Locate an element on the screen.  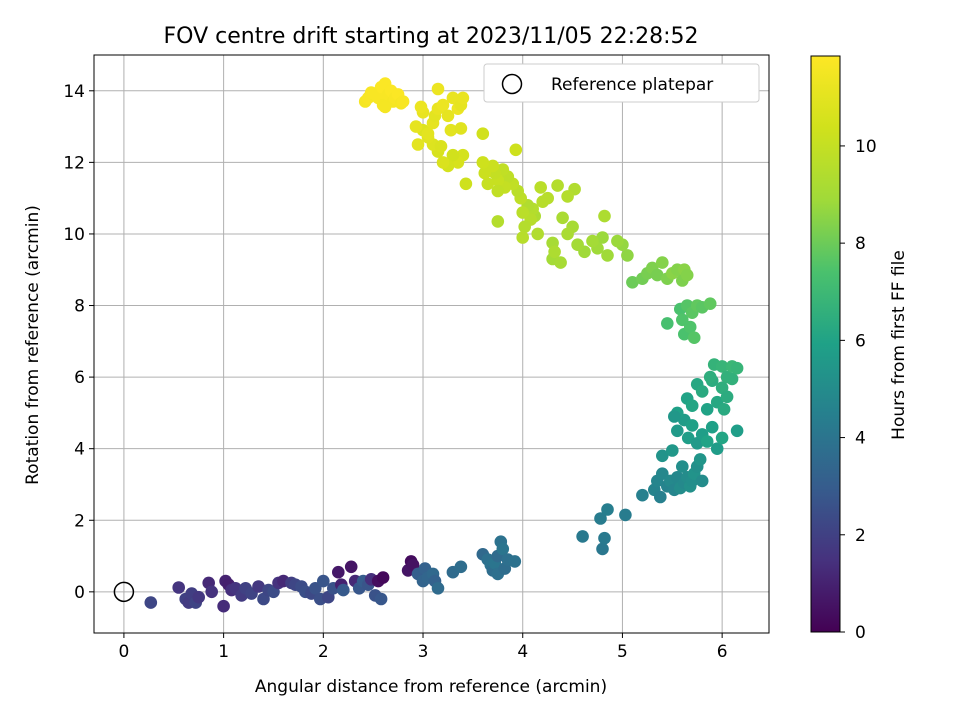
legend: Reference platepar is located at coordinates (621, 83).